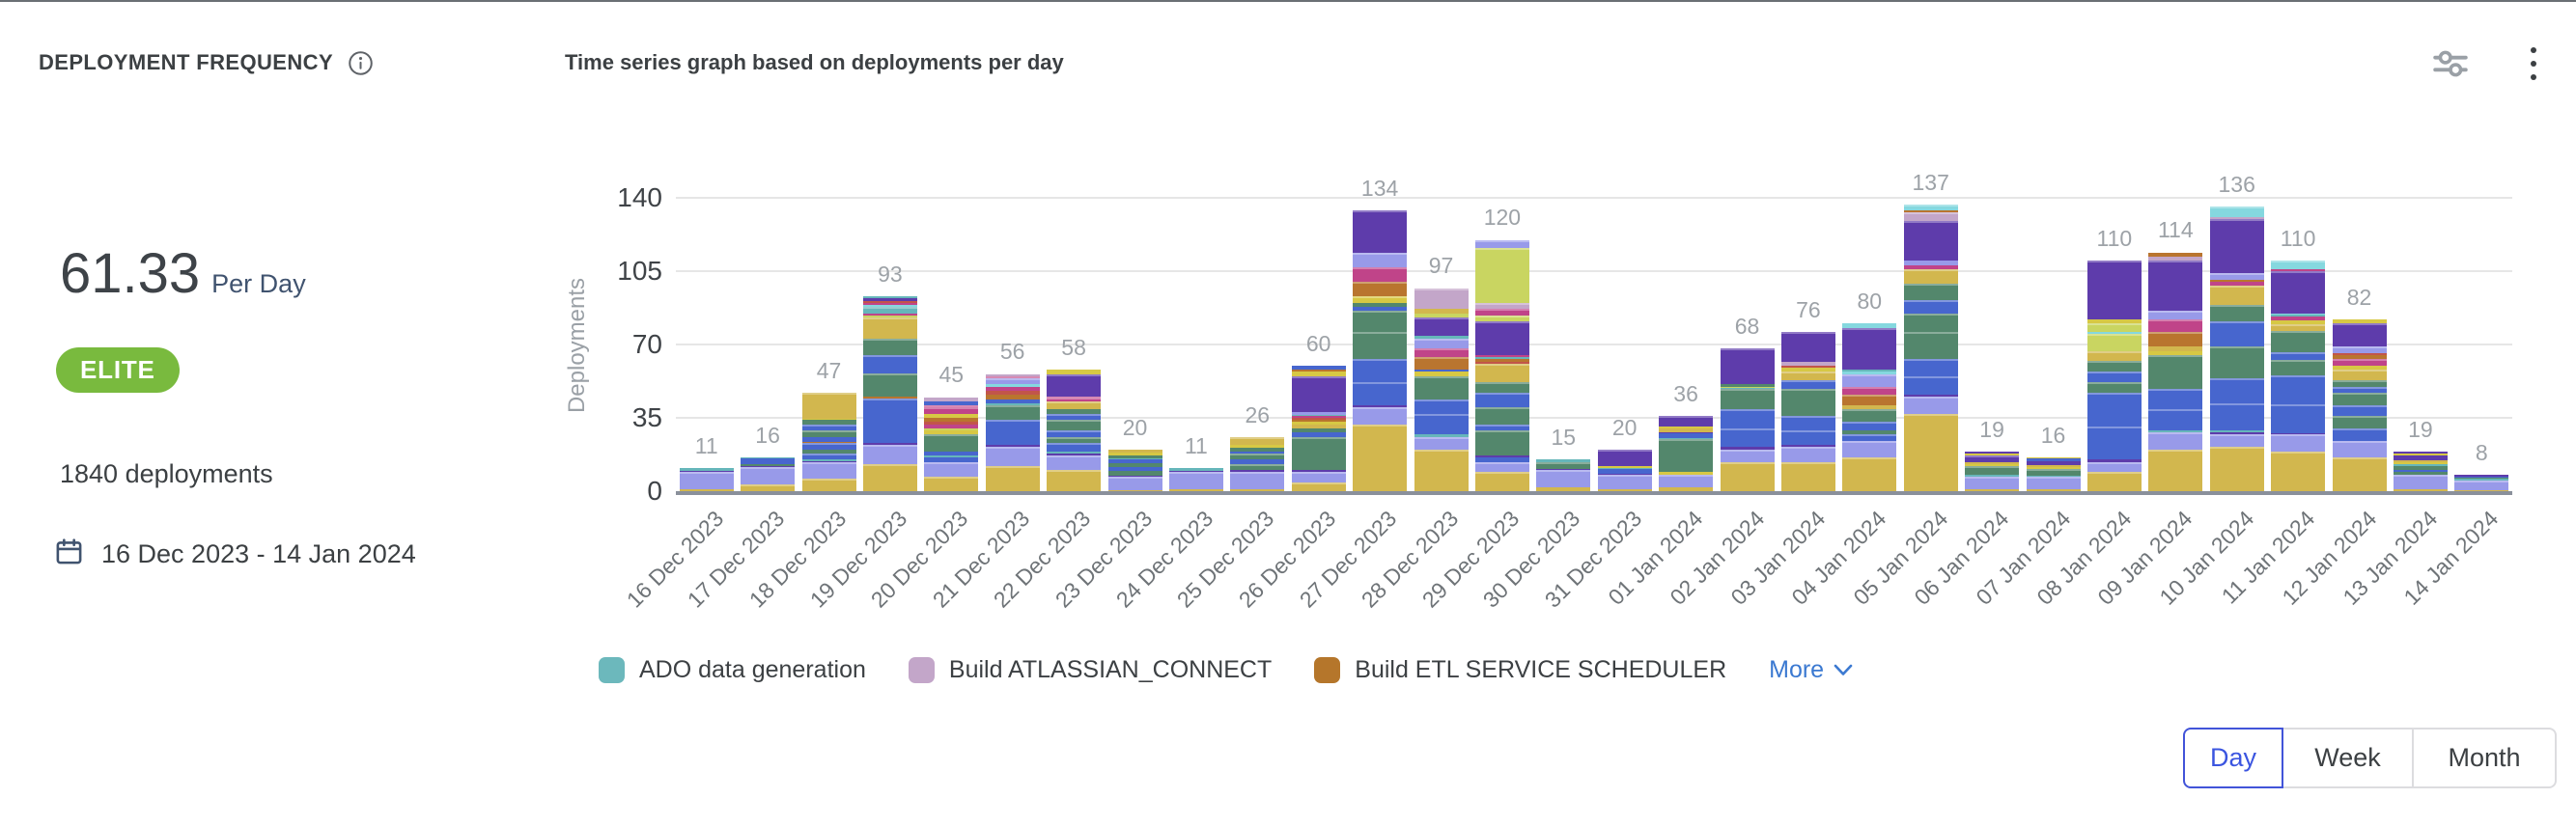 The image size is (2576, 826). I want to click on bar-29-dec-2023, so click(1502, 365).